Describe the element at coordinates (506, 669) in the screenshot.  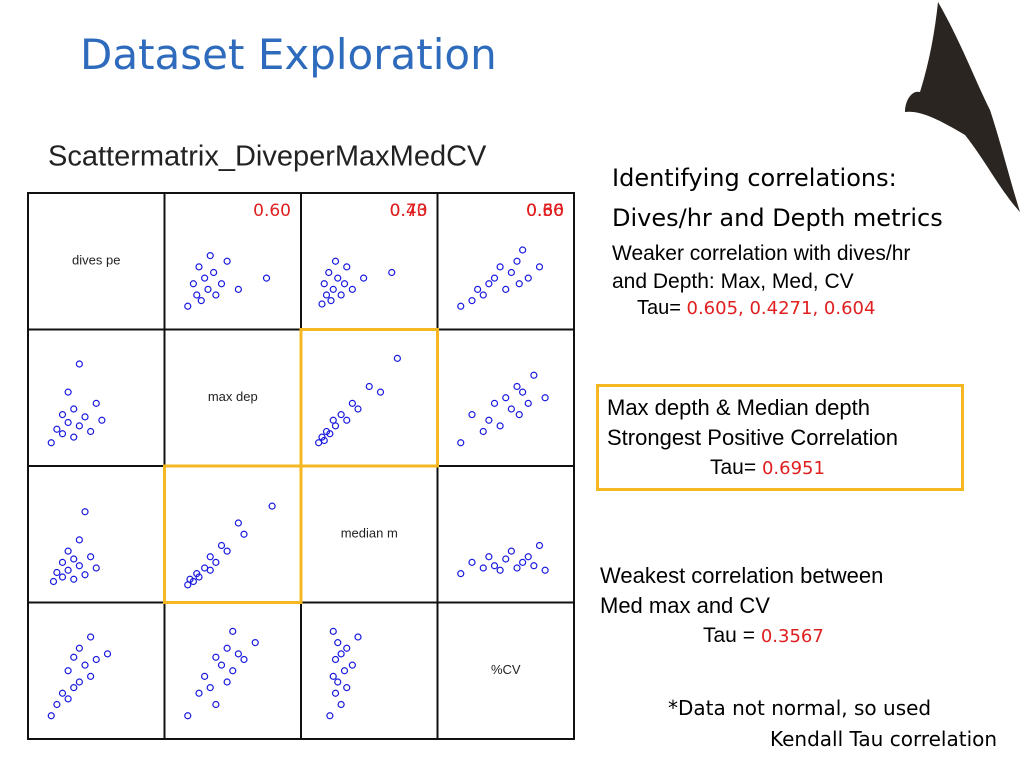
I see `variable-label: %CV` at that location.